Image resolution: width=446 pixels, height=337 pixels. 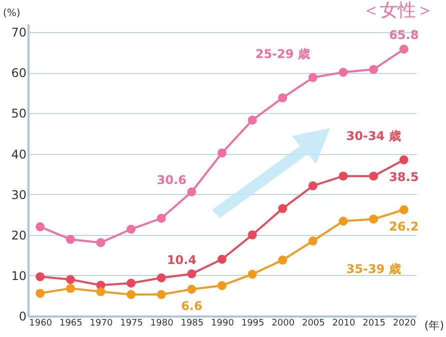 I want to click on y-tick-label: 20, so click(x=18, y=235).